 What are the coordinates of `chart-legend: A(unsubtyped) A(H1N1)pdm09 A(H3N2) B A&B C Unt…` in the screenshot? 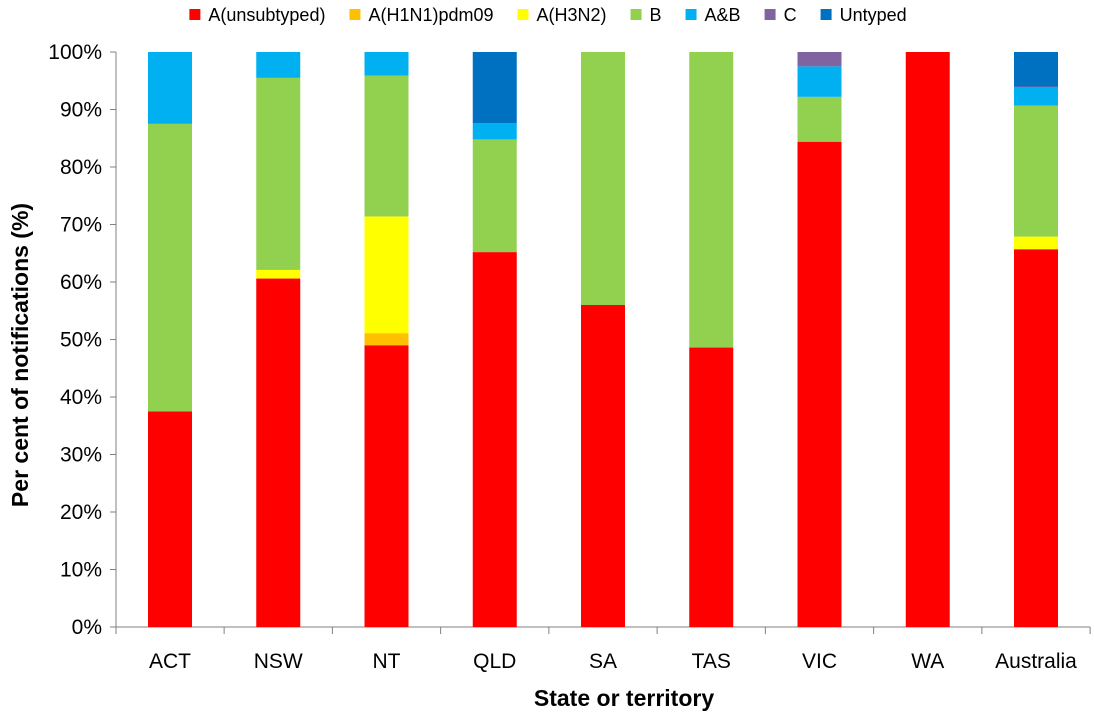 It's located at (548, 15).